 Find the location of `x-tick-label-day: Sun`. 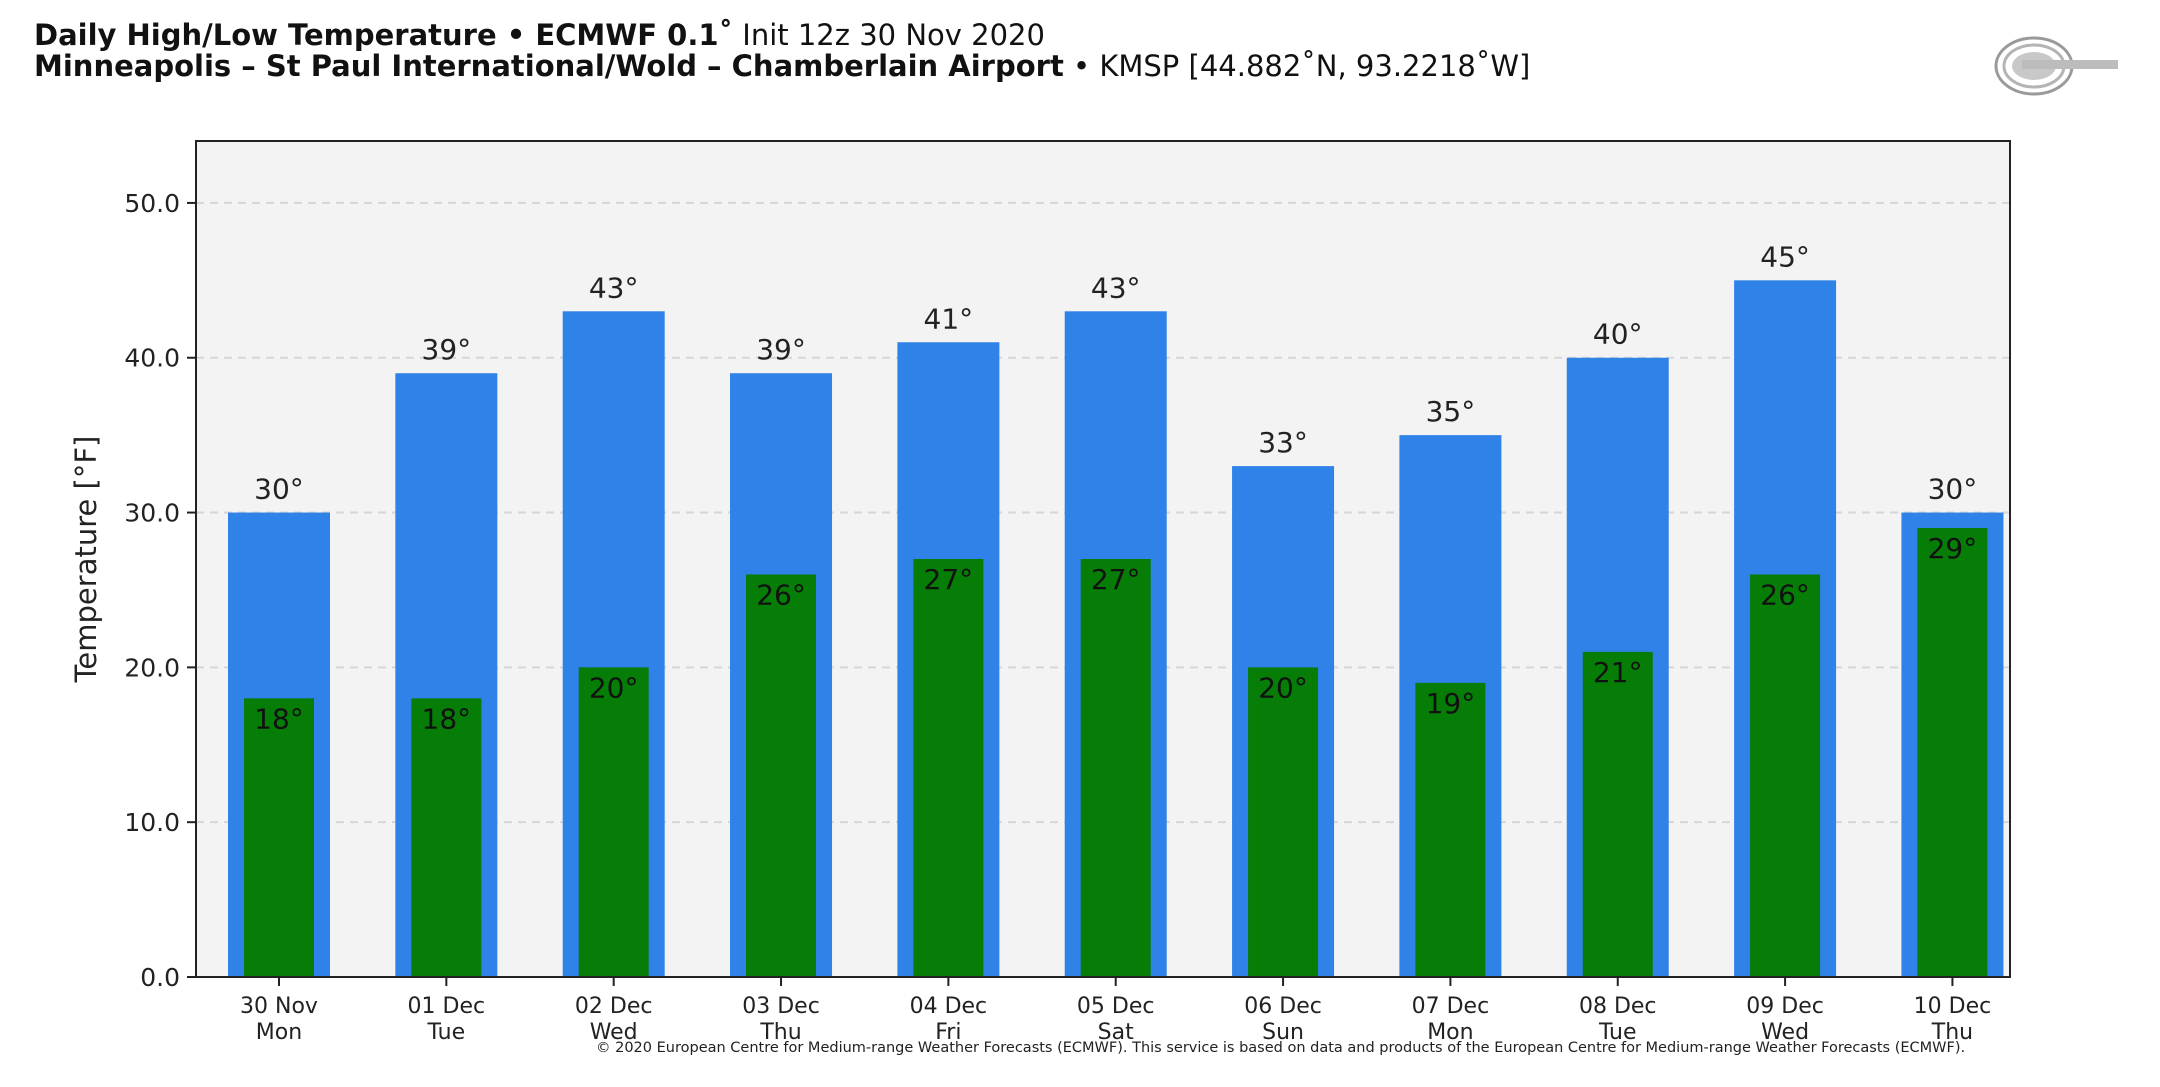

x-tick-label-day: Sun is located at coordinates (1283, 1032).